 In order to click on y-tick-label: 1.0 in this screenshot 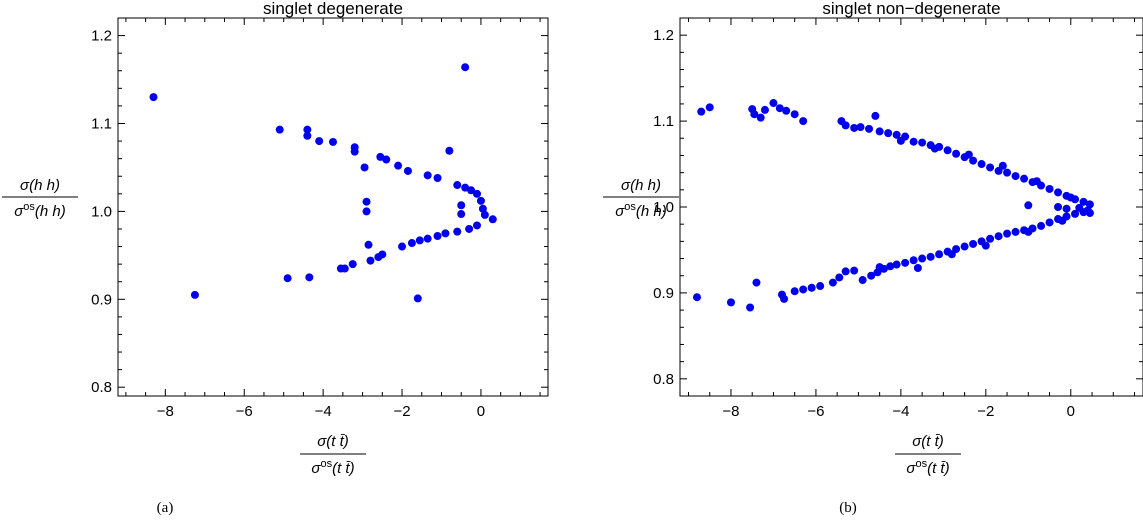, I will do `click(101, 211)`.